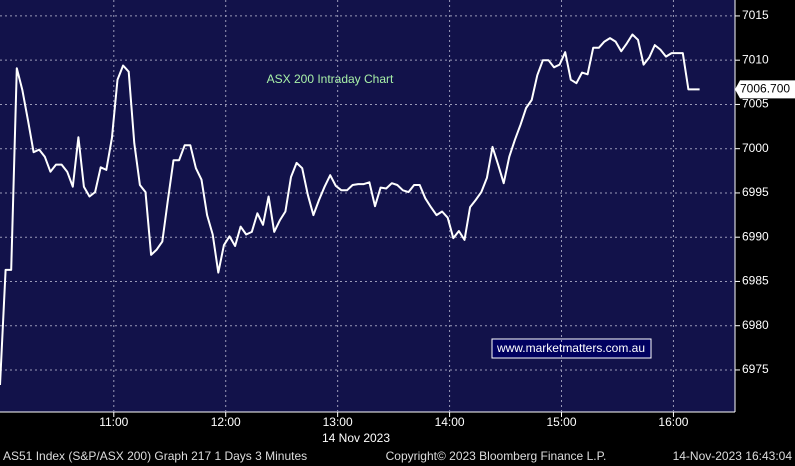  Describe the element at coordinates (330, 79) in the screenshot. I see `chart-title: ASX 200 Intraday Chart` at that location.